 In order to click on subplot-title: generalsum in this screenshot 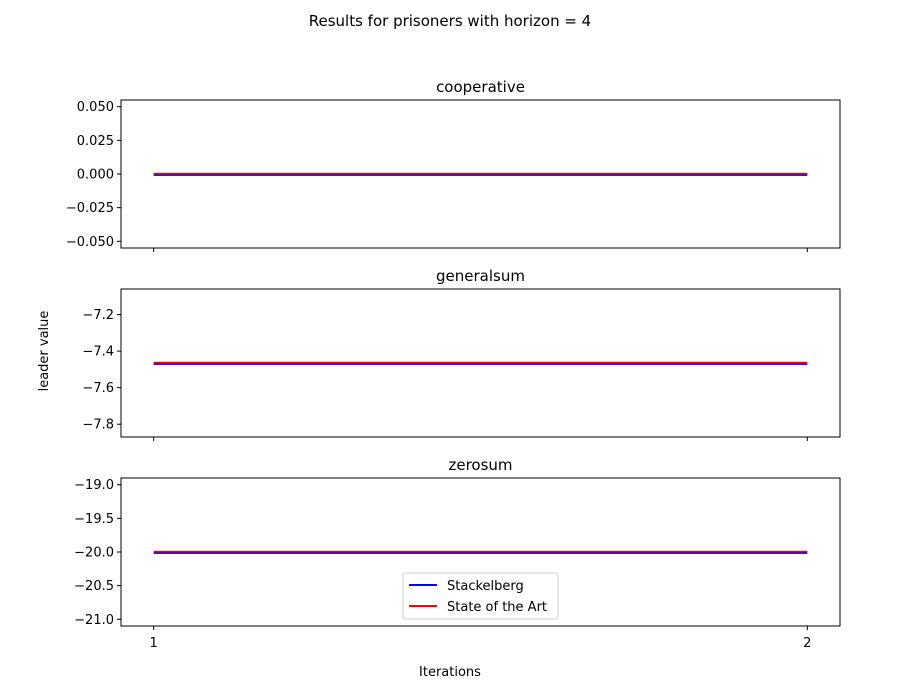, I will do `click(480, 276)`.